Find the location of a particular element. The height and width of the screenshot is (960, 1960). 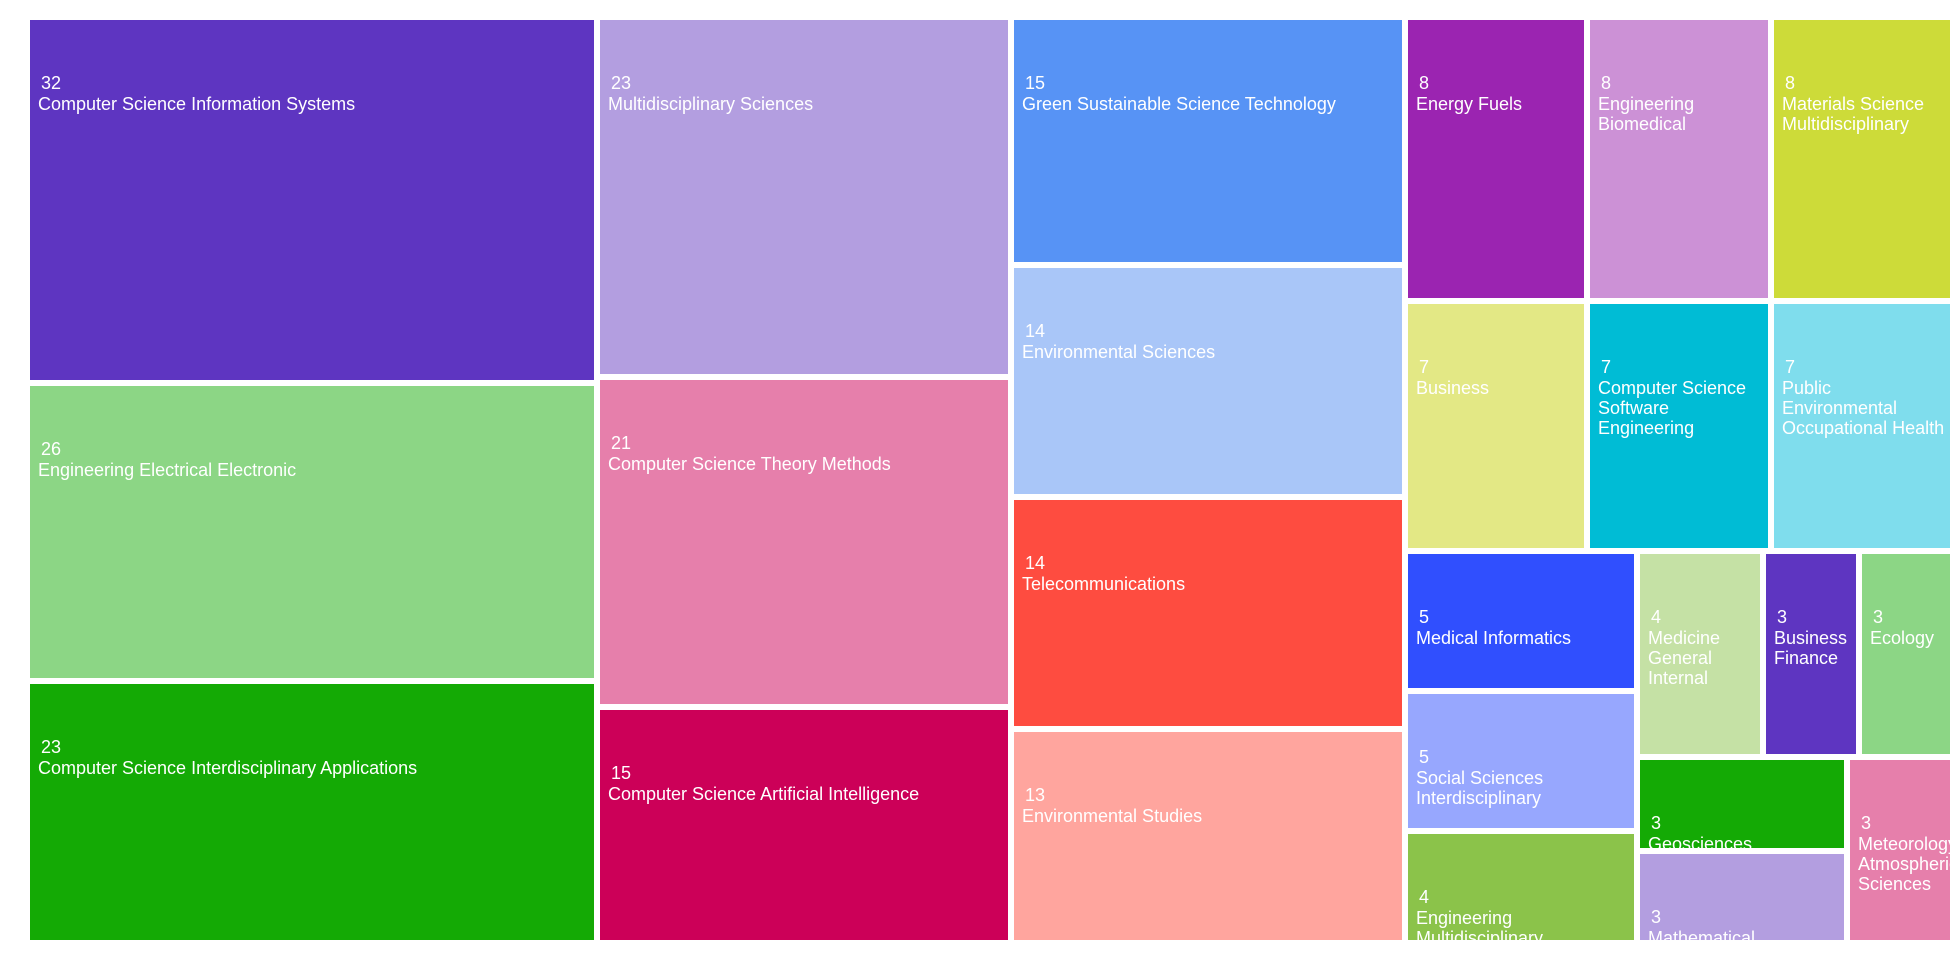

treemap-cell-label: 23 Multidisciplinary Sciences is located at coordinates (806, 93).